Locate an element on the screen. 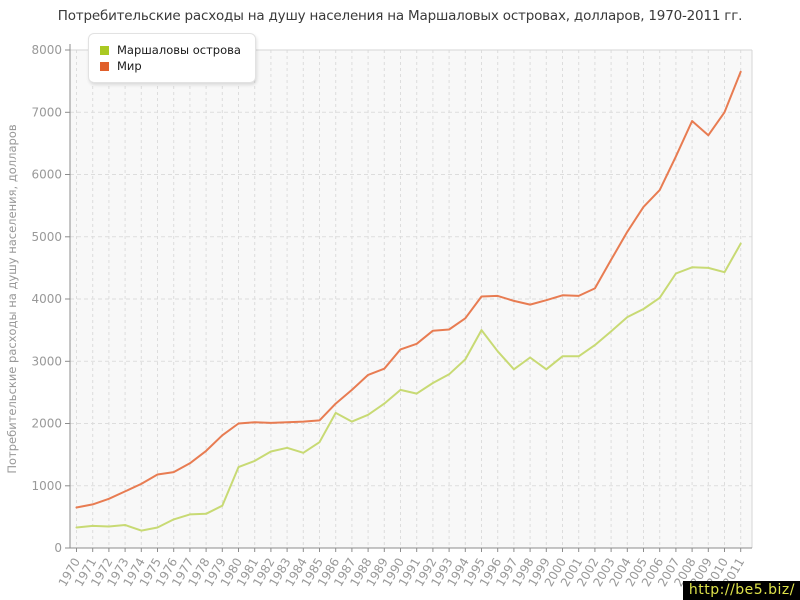 The image size is (800, 600). legend-label-marshall-islands: Маршаловы острова is located at coordinates (179, 50).